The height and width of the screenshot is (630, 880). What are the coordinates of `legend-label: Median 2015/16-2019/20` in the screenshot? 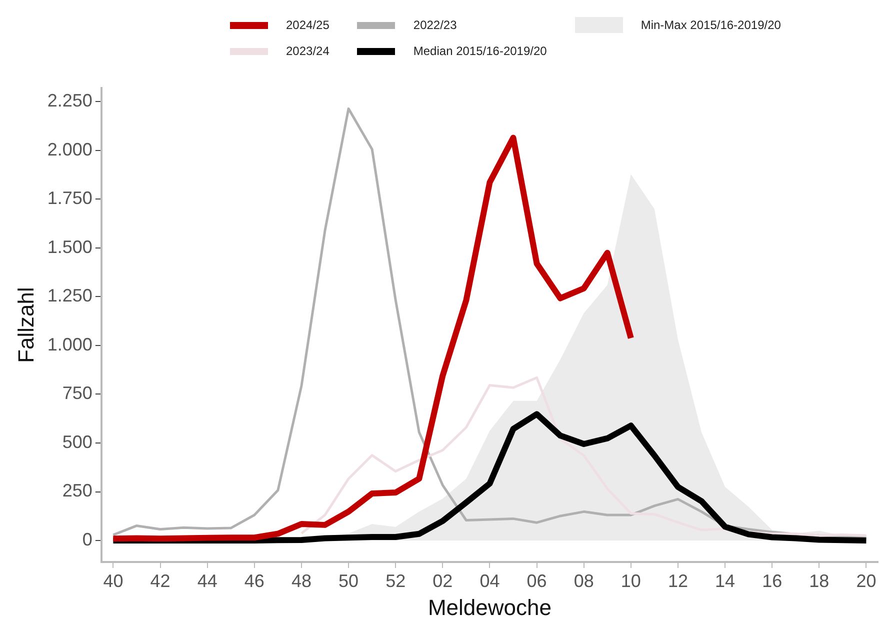 It's located at (480, 51).